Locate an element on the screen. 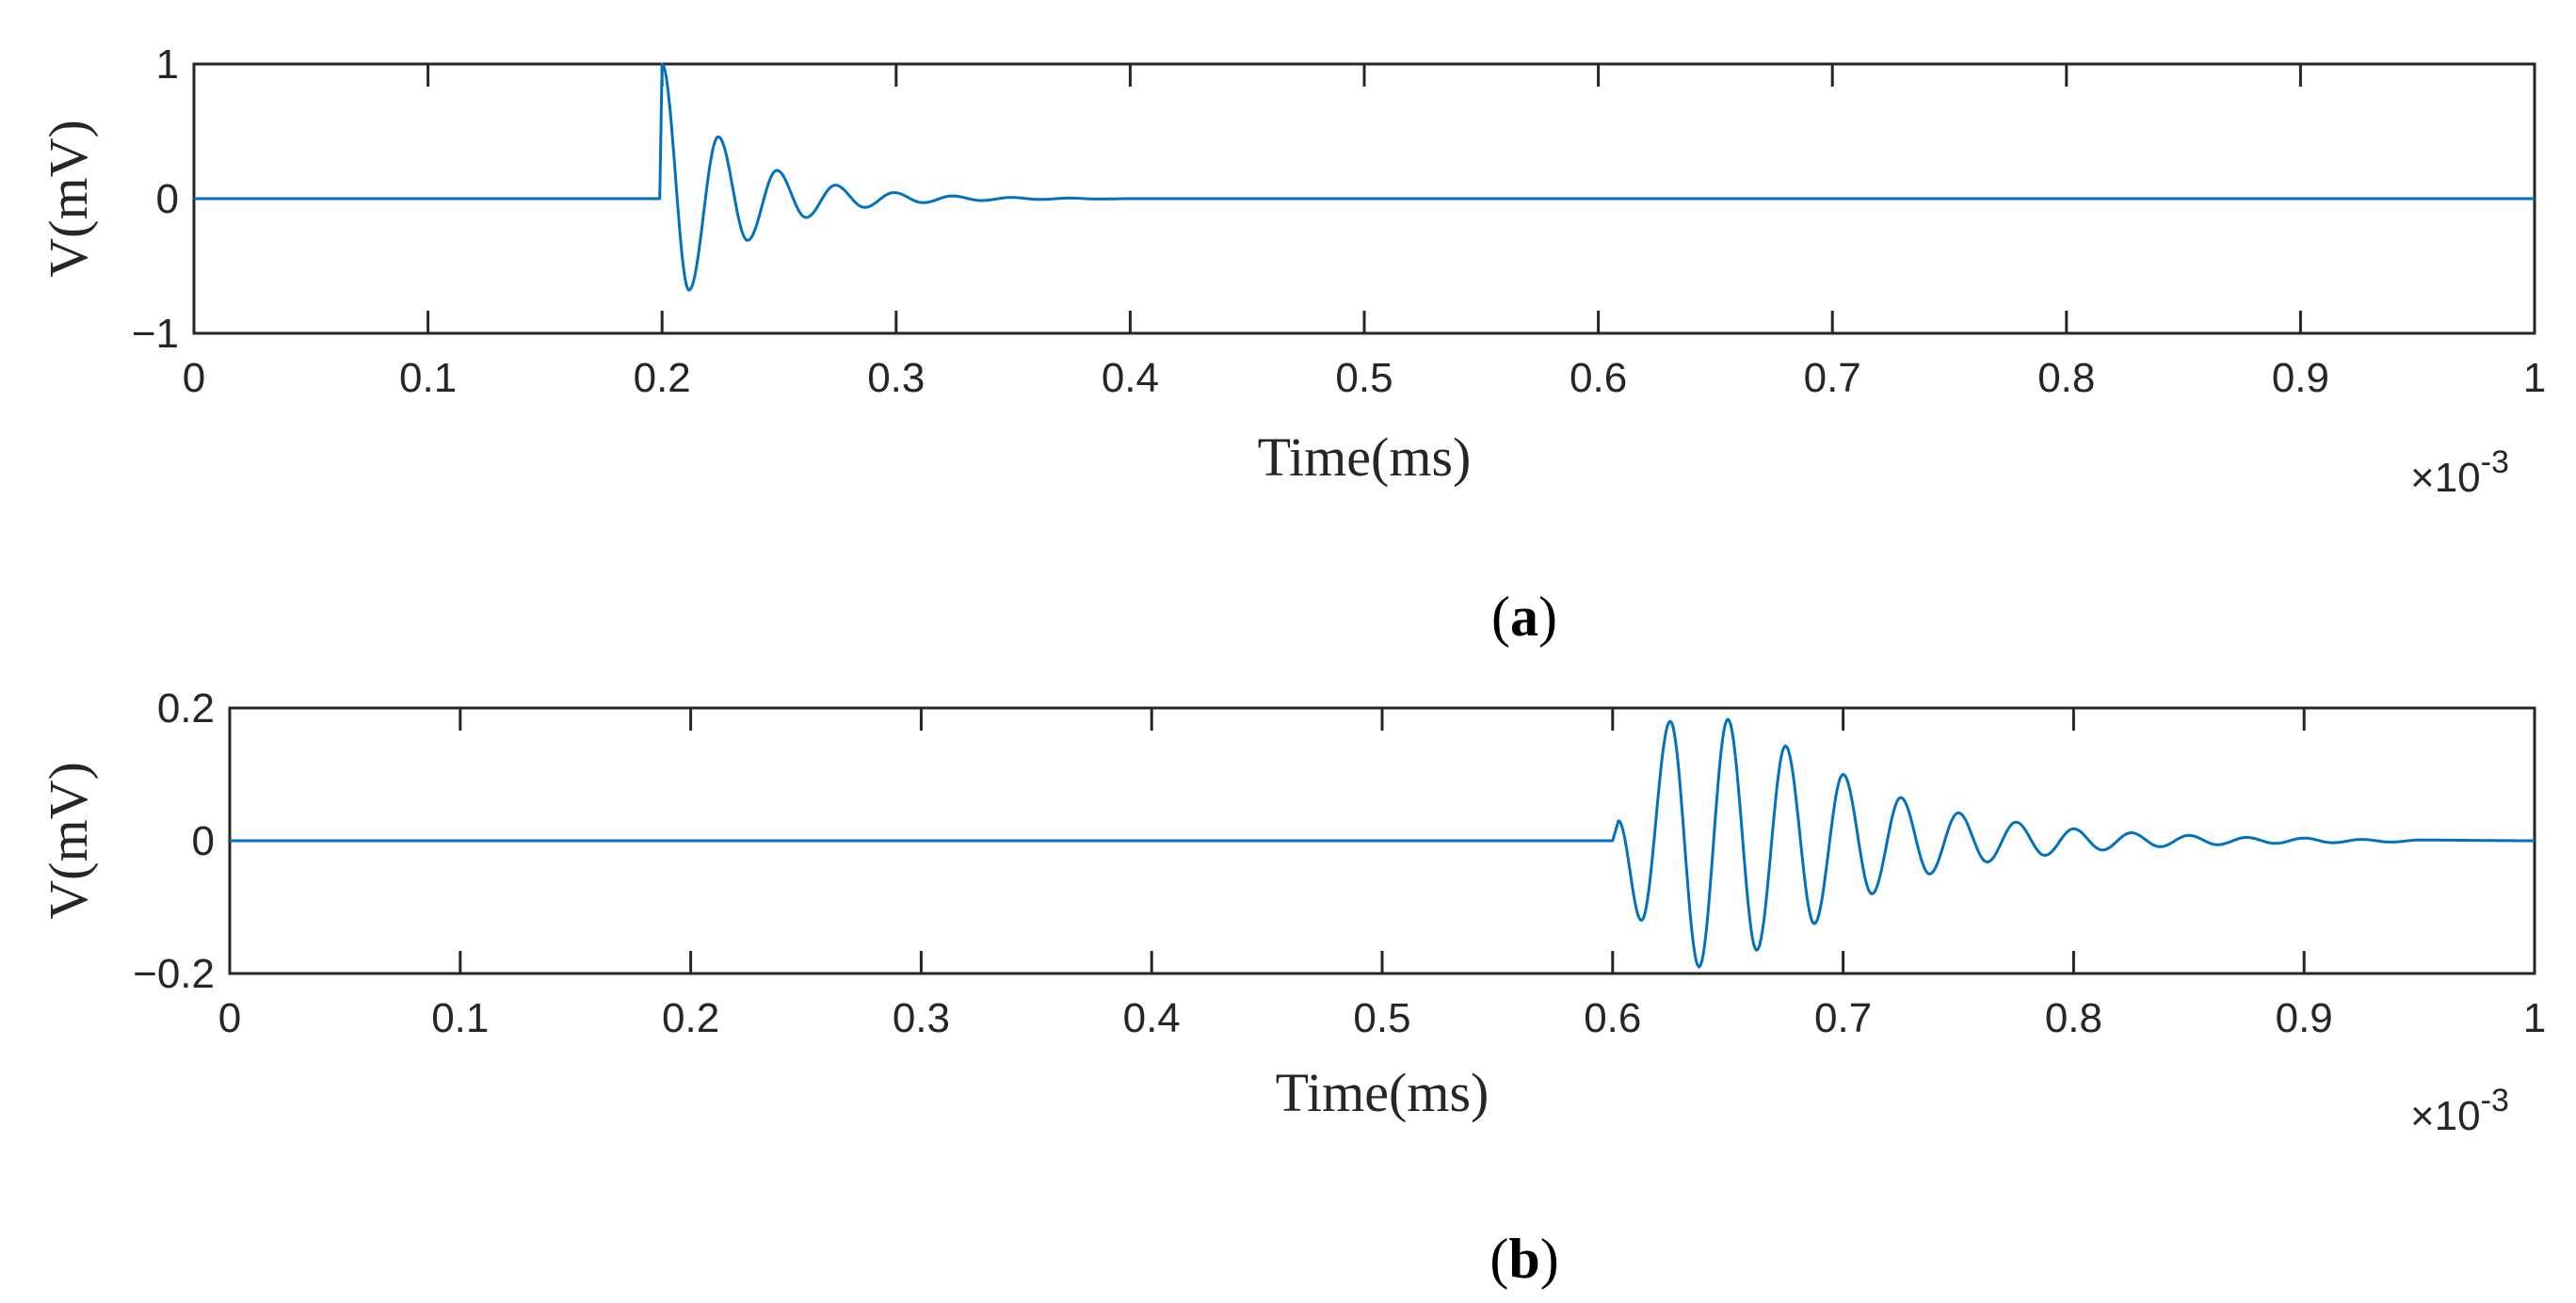 The width and height of the screenshot is (2576, 1303). x-tick-label-b-4: 0.4 is located at coordinates (1152, 1018).